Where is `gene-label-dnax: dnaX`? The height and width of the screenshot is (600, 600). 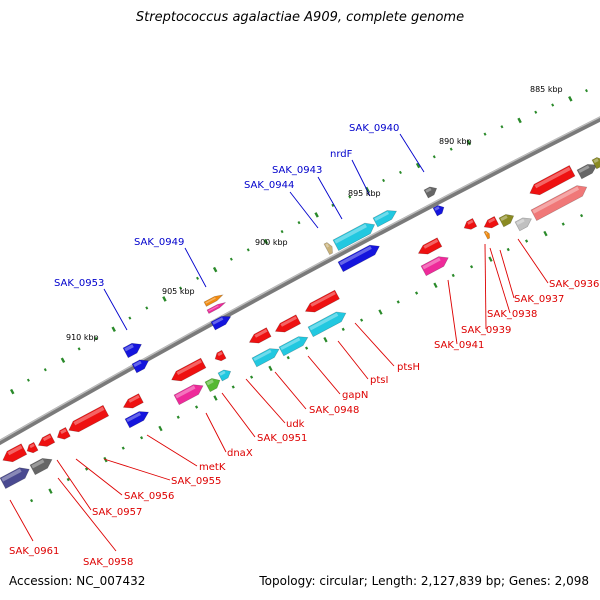
gene-label-dnax: dnaX is located at coordinates (240, 453).